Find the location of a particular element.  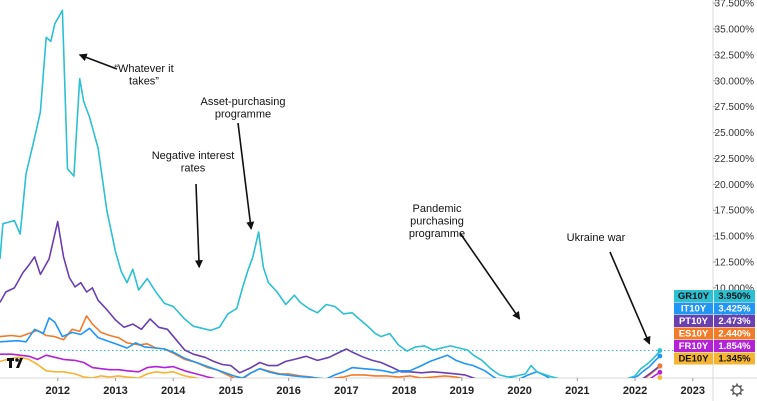

badge-name-pt10y: PT10Y is located at coordinates (694, 321).